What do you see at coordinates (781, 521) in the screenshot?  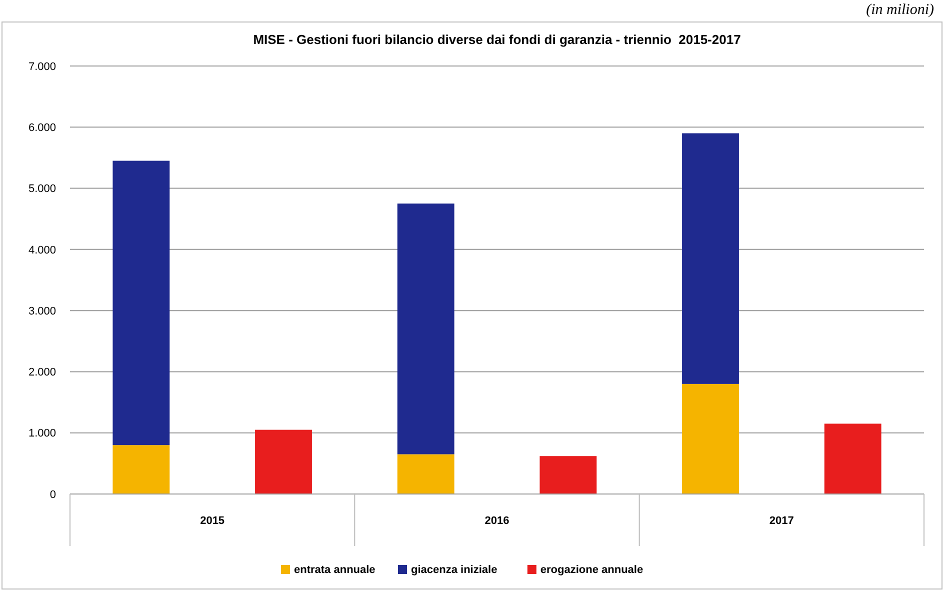 I see `x-tick-label: 2017` at bounding box center [781, 521].